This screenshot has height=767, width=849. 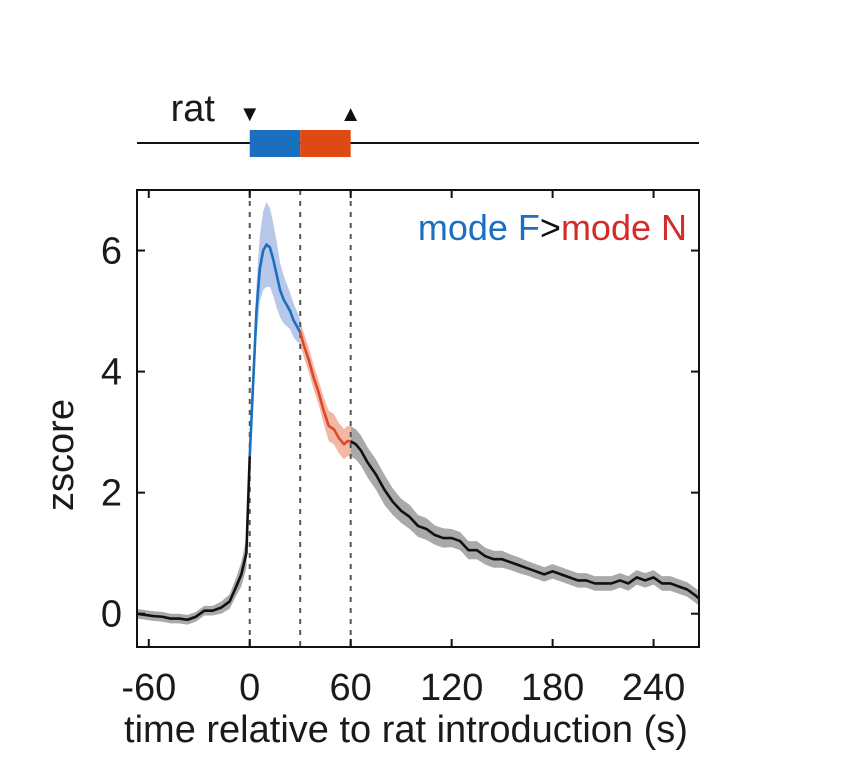 I want to click on mode-f-epoch-bar, so click(x=275, y=143).